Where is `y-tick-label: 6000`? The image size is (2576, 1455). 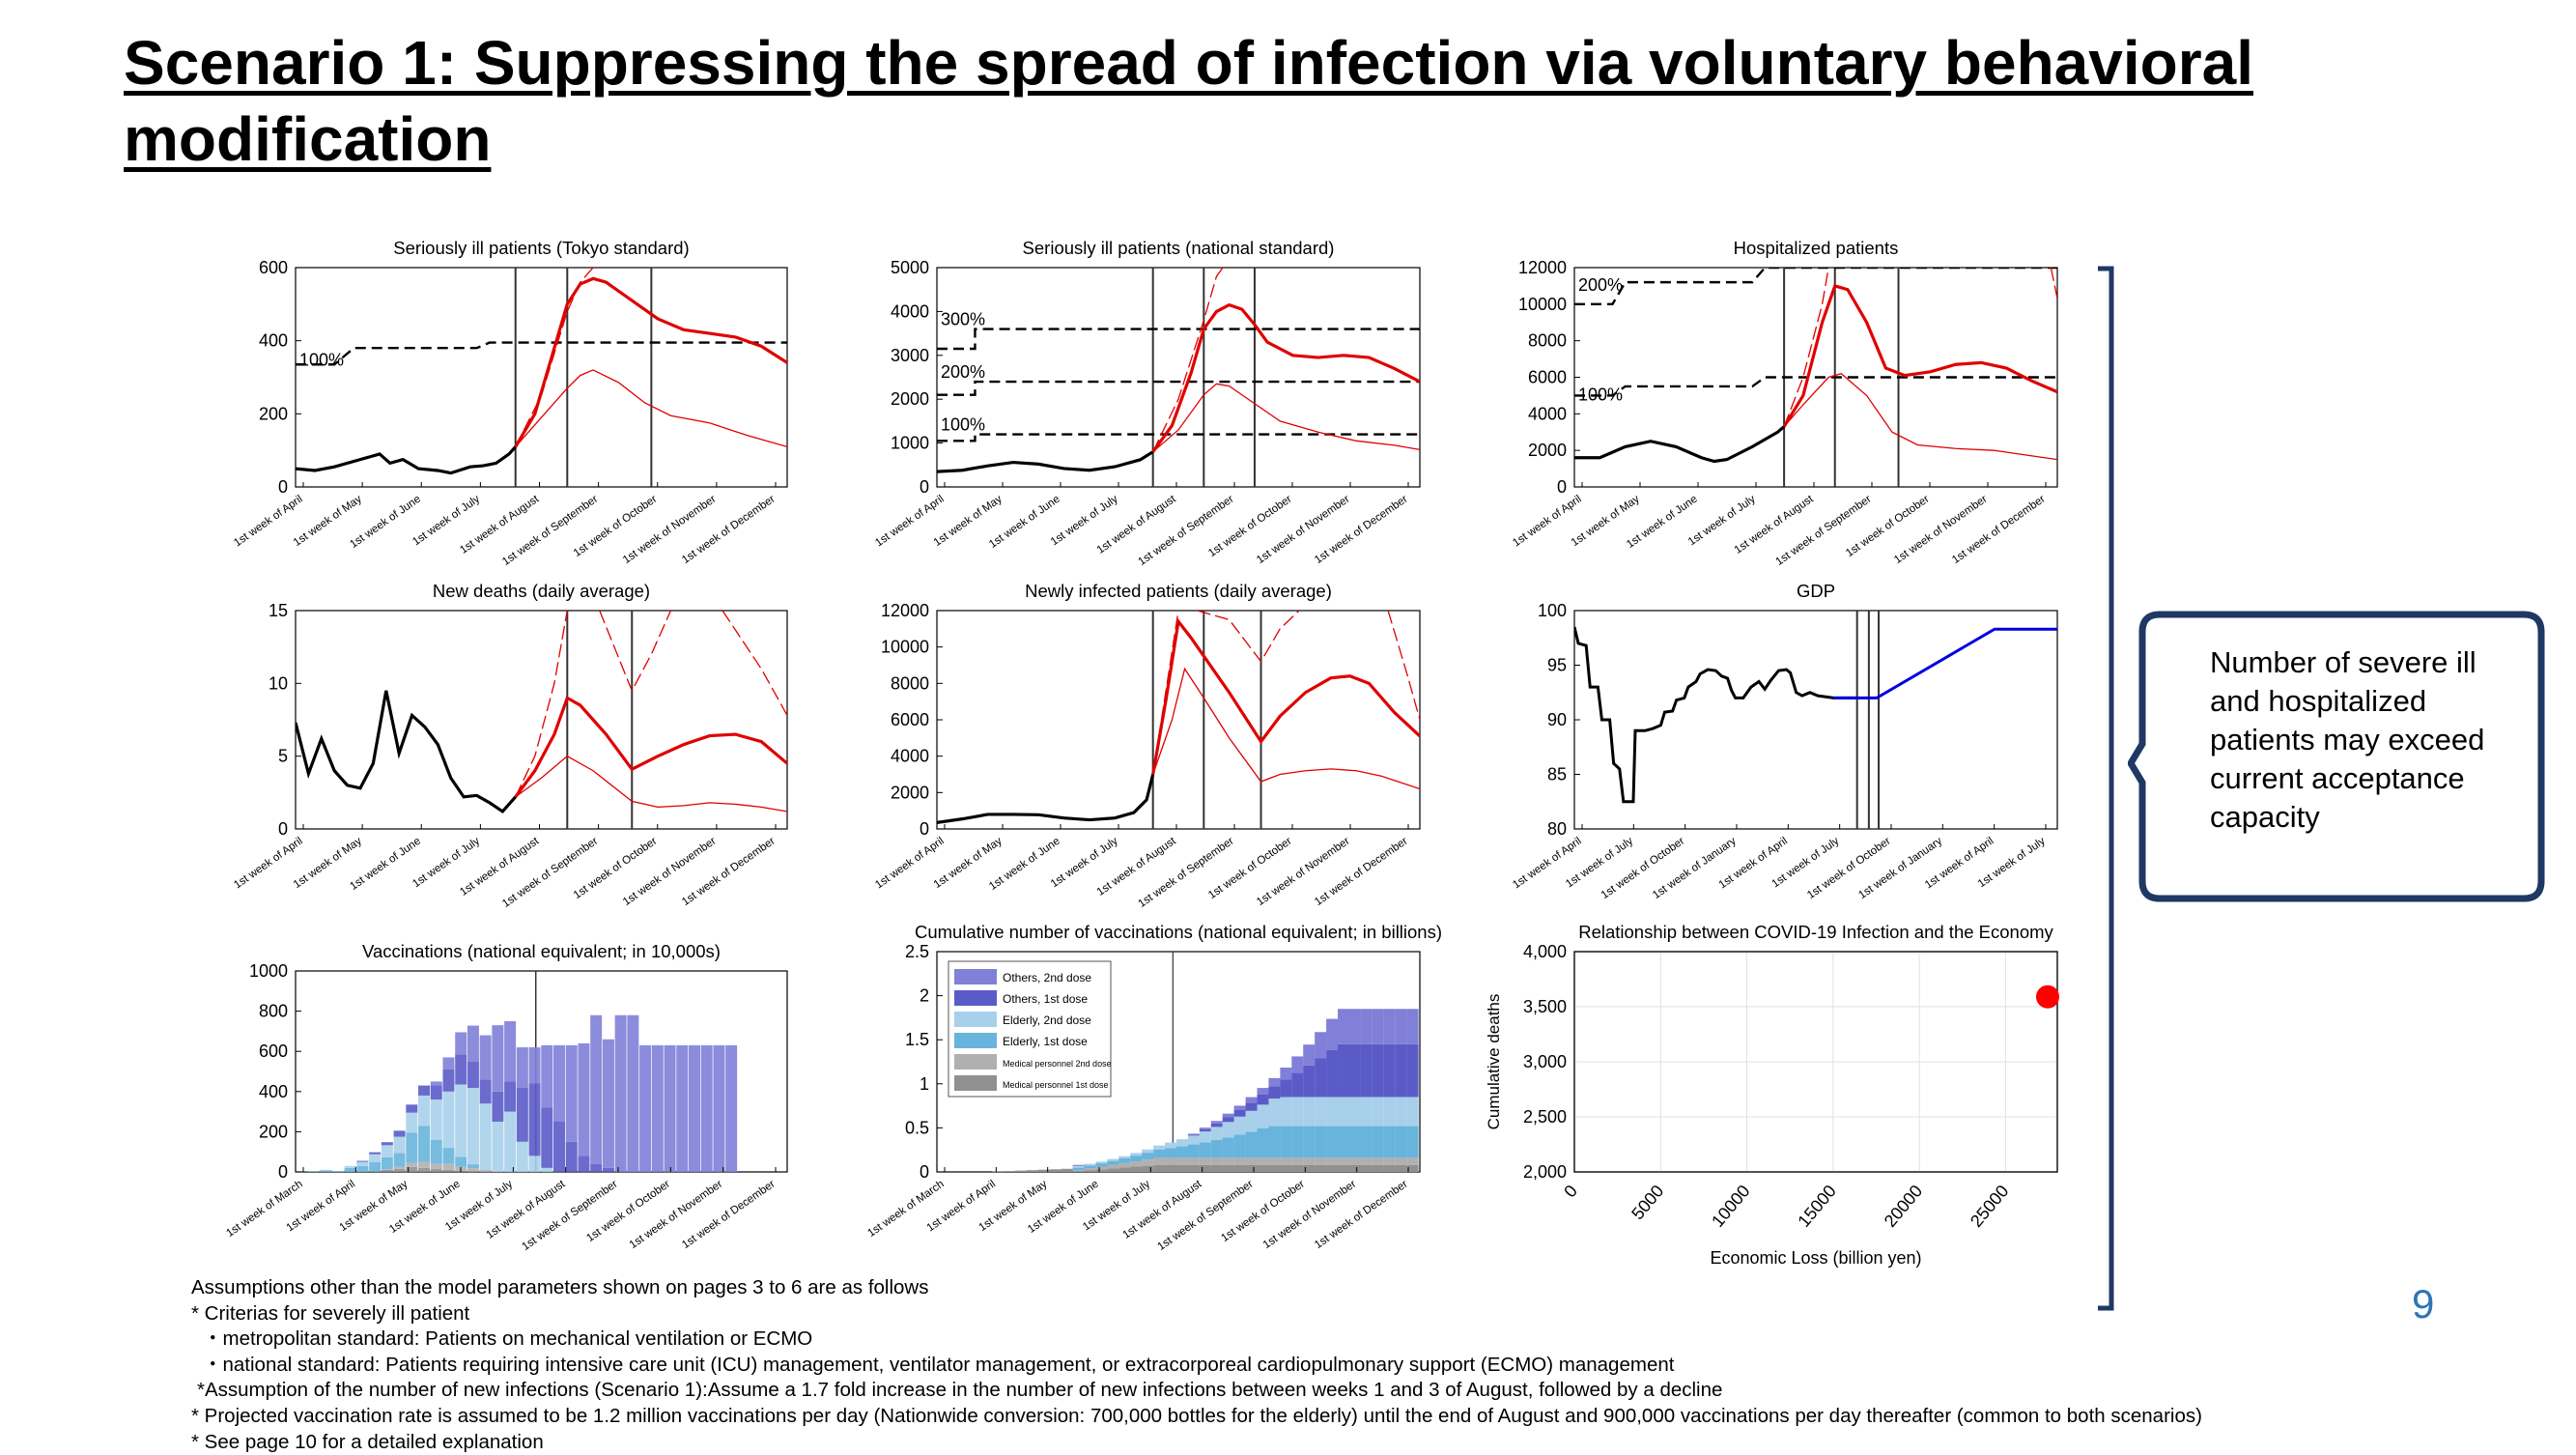 y-tick-label: 6000 is located at coordinates (910, 720).